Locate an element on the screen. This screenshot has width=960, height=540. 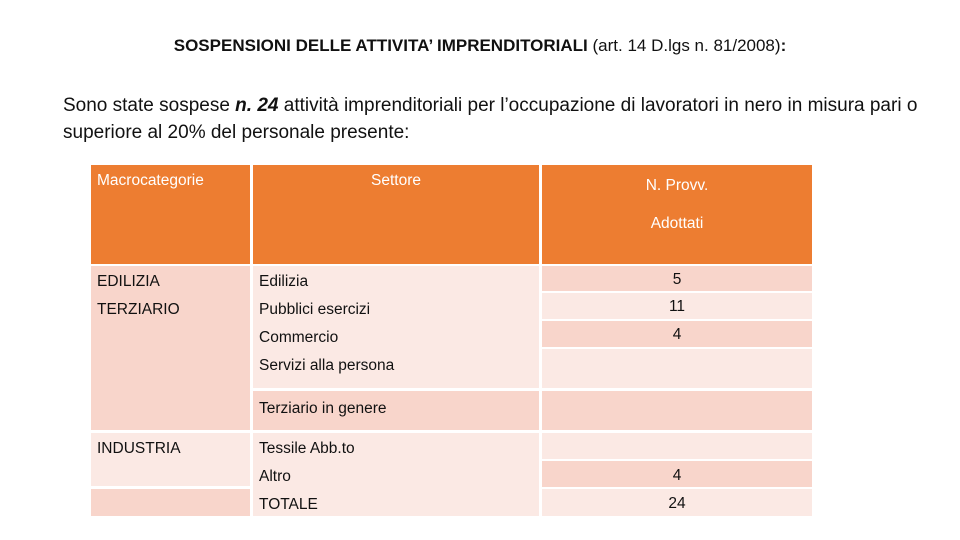
paragraph-text: Sono state sospese is located at coordinates (149, 105).